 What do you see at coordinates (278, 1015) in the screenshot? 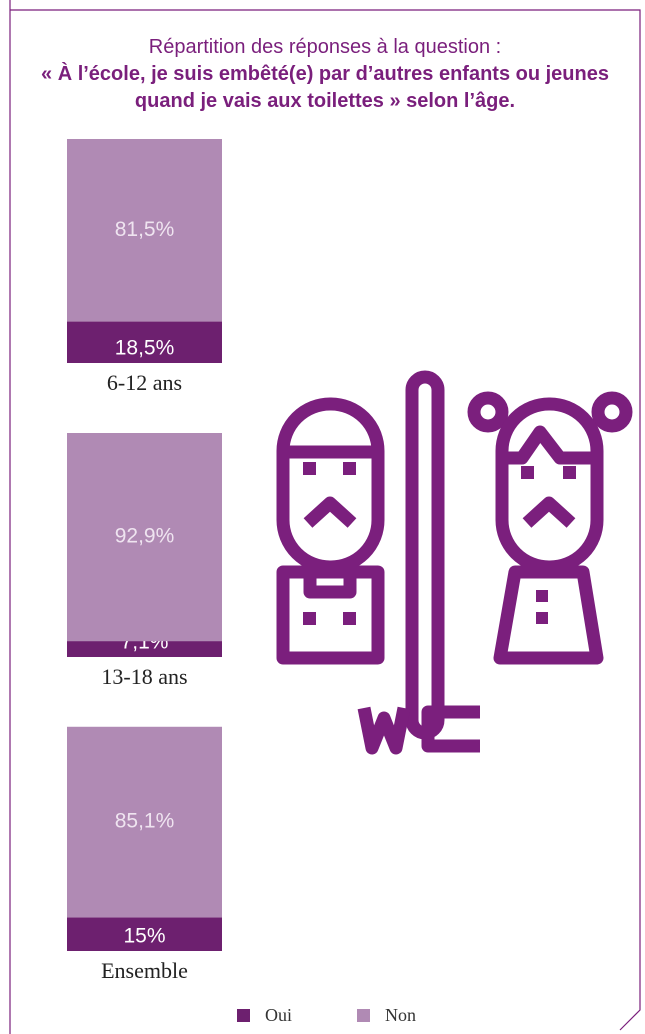
I see `legend-label: Oui` at bounding box center [278, 1015].